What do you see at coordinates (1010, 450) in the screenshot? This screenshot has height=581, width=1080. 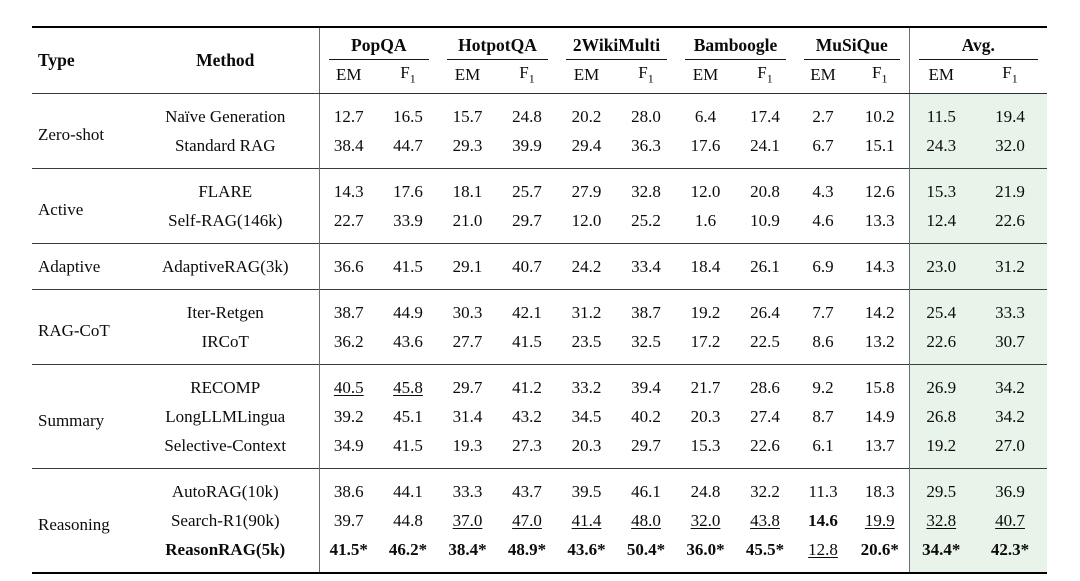 I see `metric-cell: 27.0` at bounding box center [1010, 450].